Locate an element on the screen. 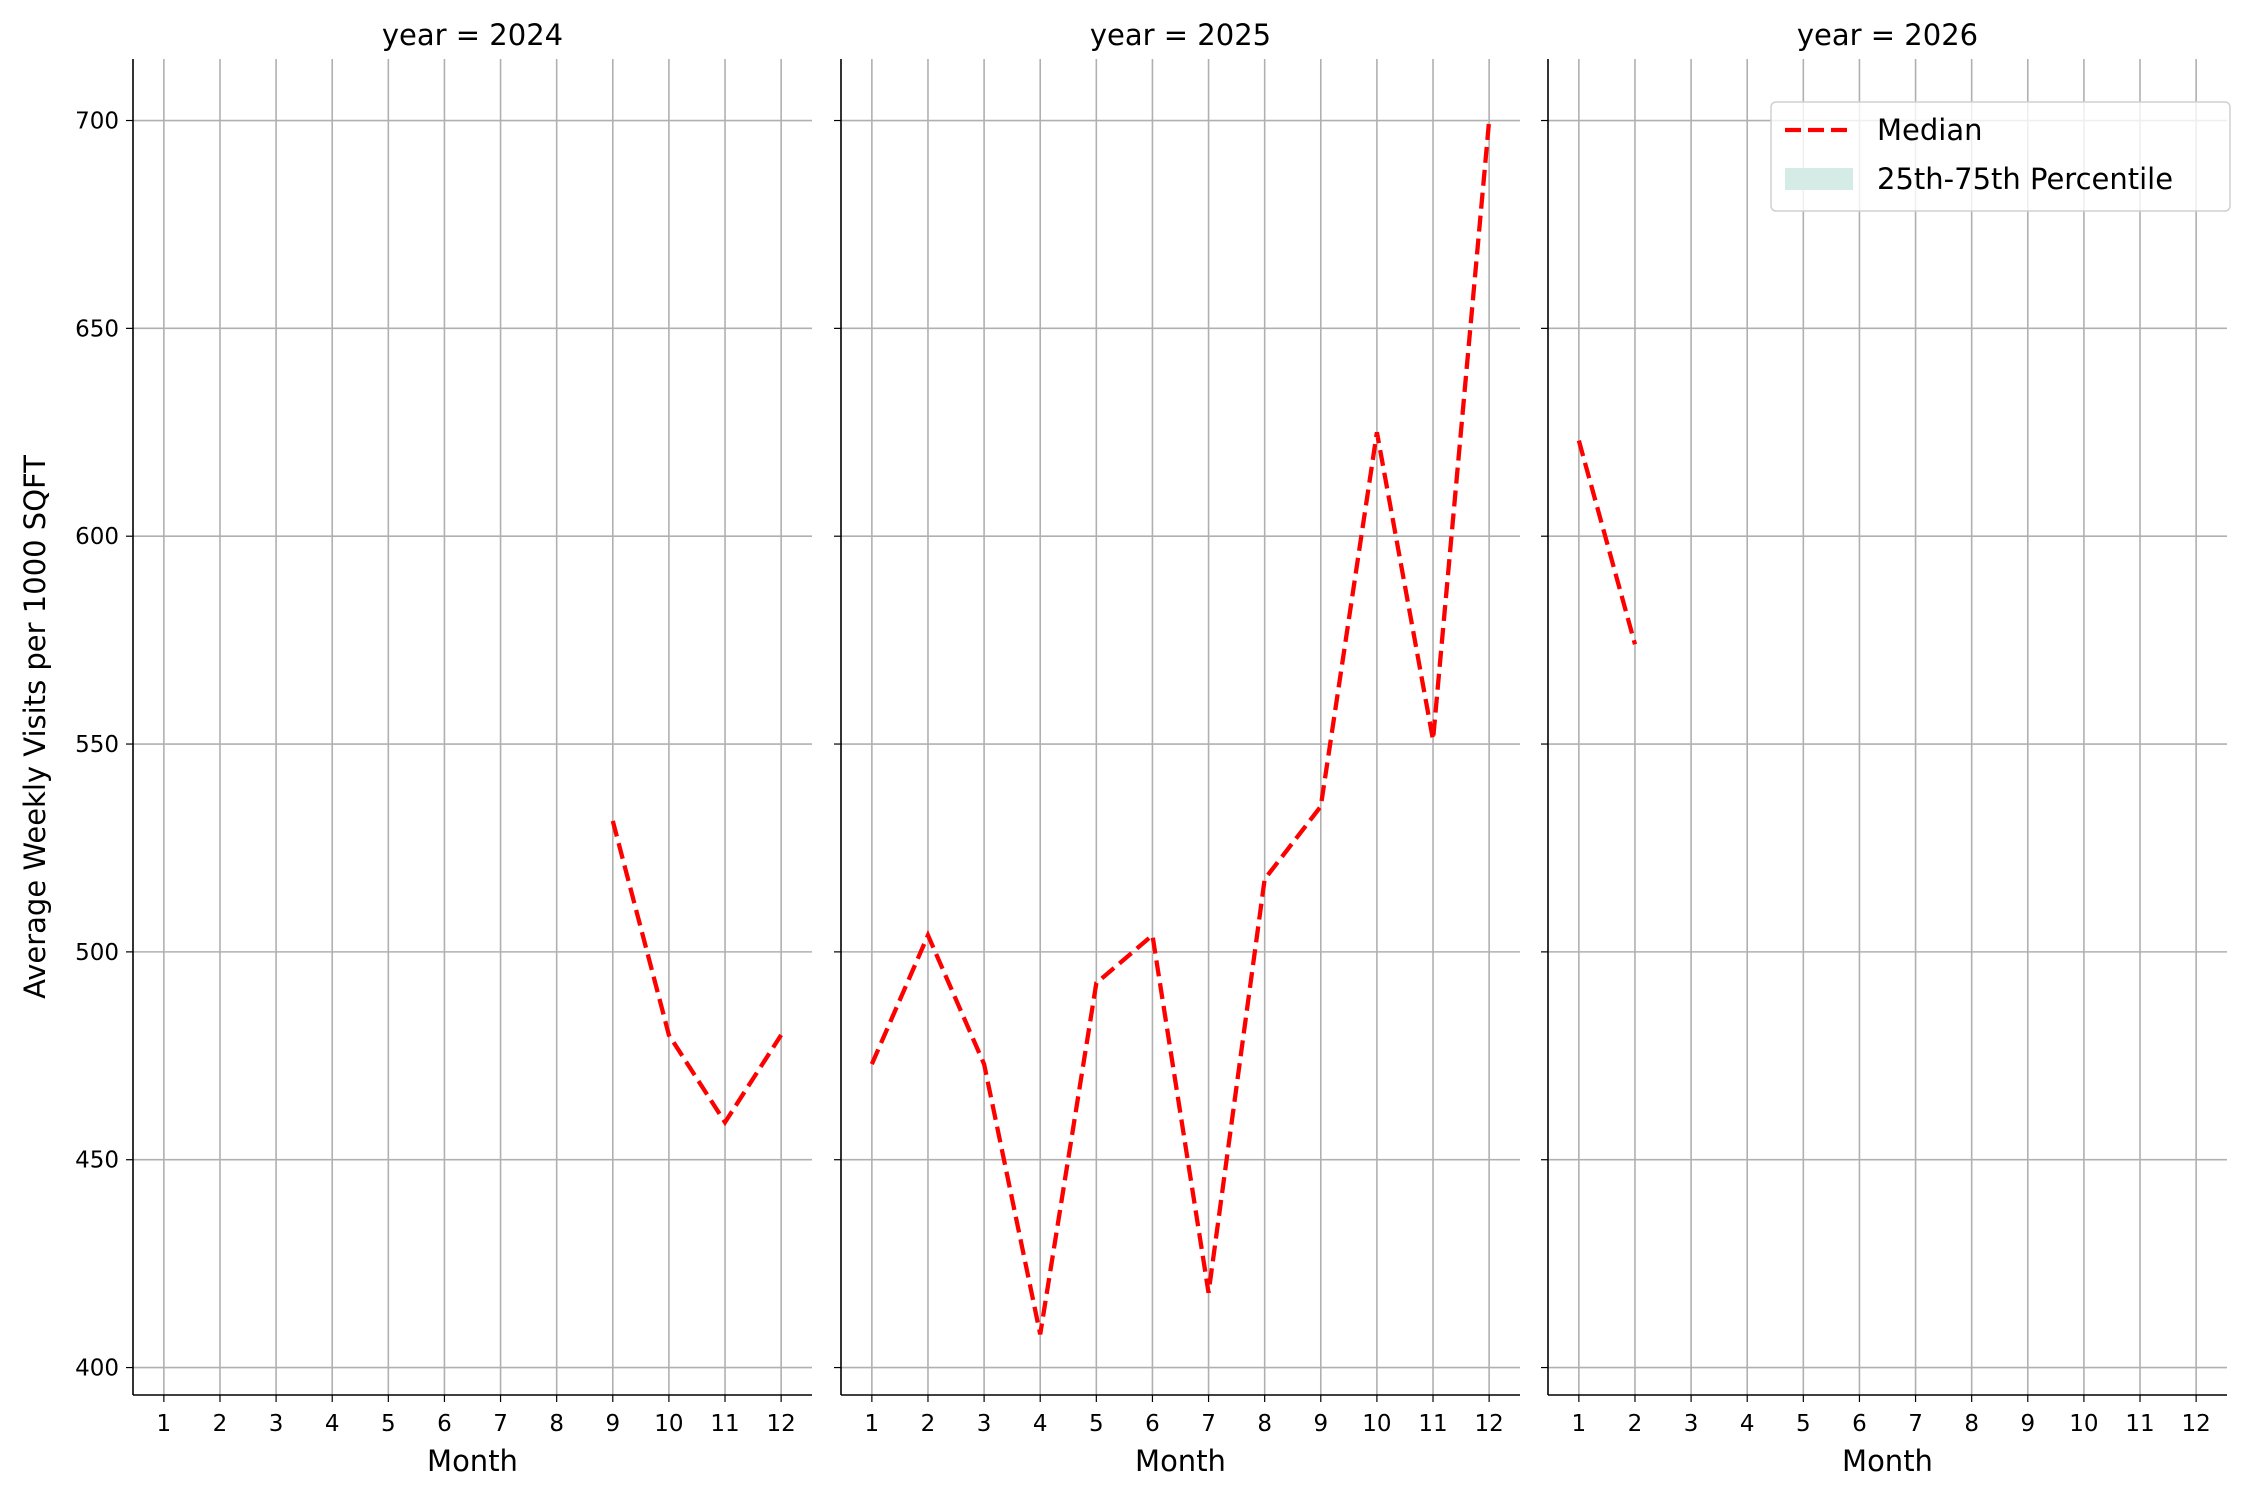 This screenshot has width=2250, height=1500. legend-median-label: Median is located at coordinates (1929, 130).